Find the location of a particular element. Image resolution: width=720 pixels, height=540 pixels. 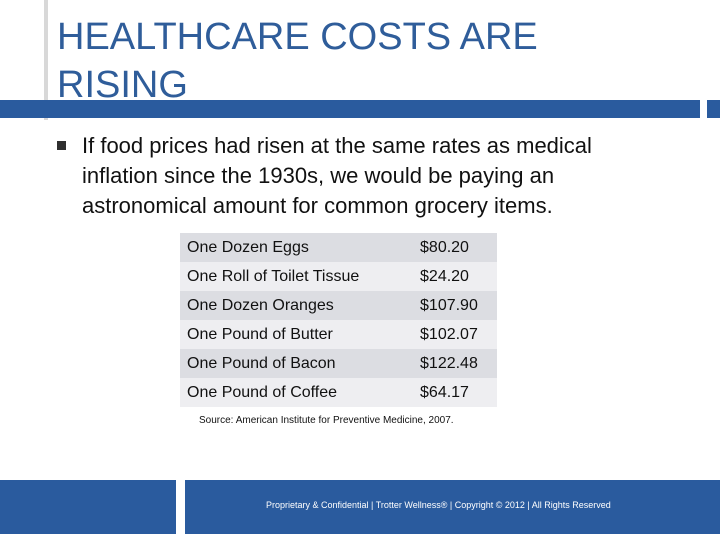

item-cell: One Pound of Coffee is located at coordinates (295, 392).